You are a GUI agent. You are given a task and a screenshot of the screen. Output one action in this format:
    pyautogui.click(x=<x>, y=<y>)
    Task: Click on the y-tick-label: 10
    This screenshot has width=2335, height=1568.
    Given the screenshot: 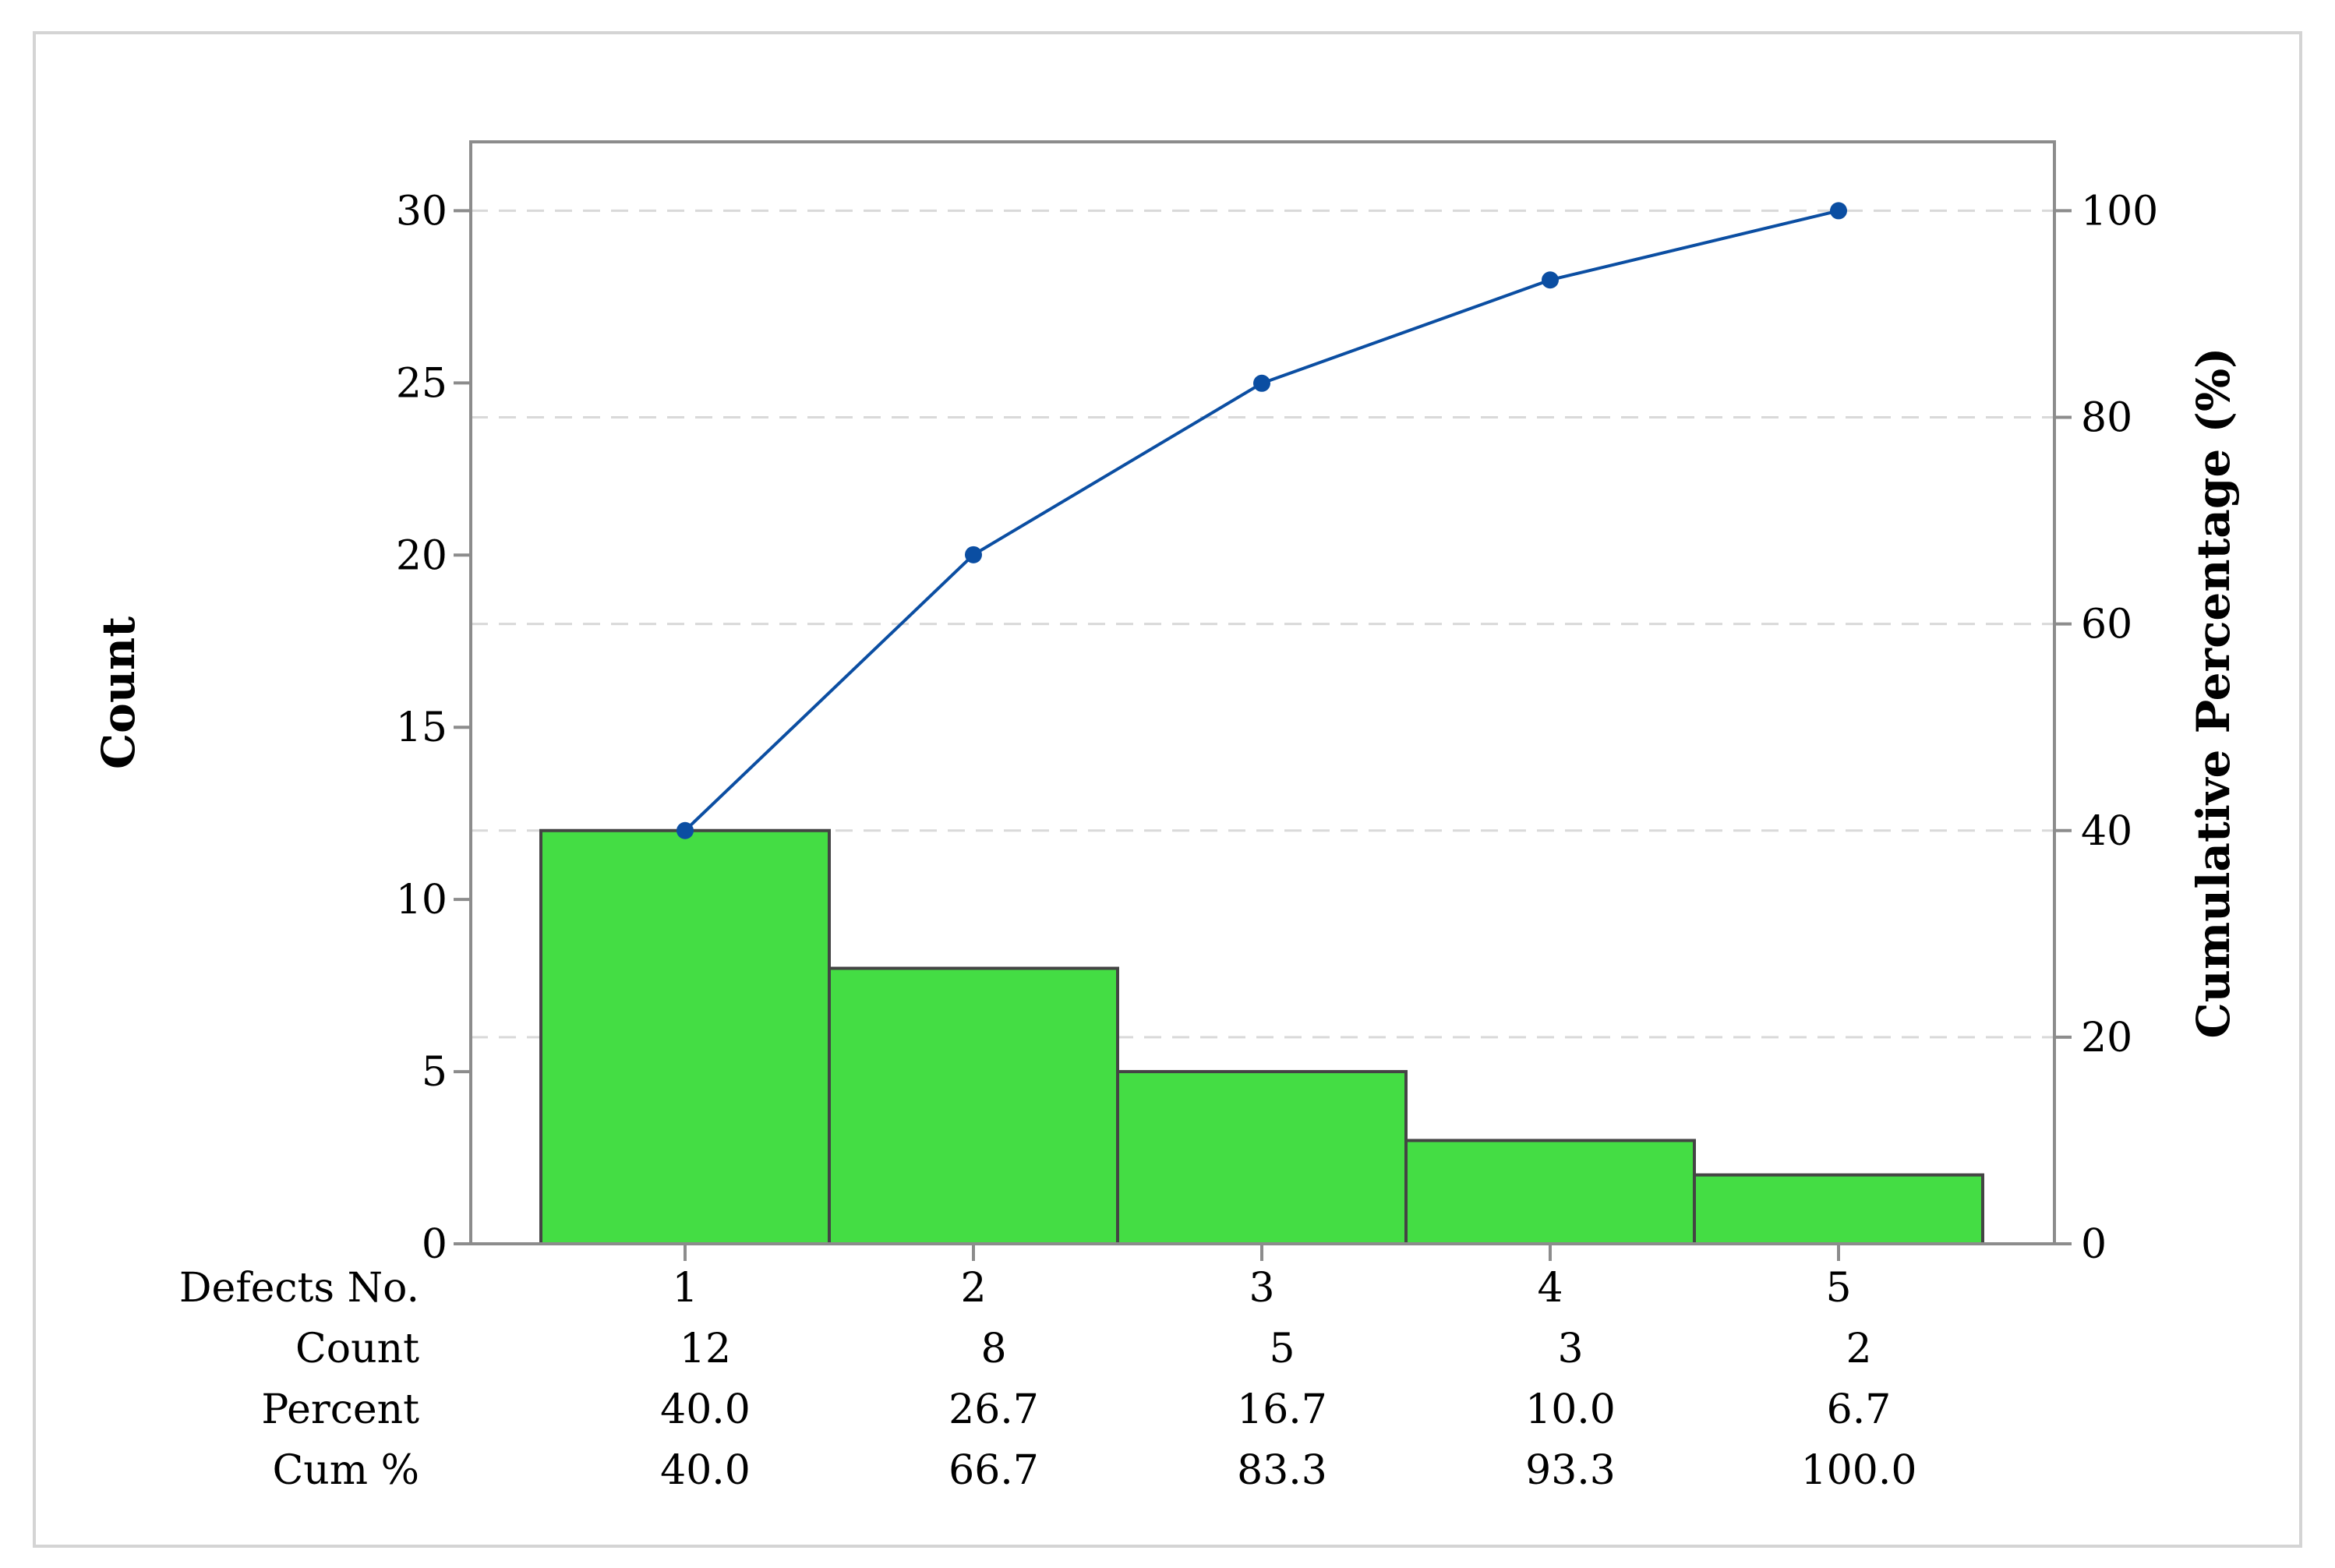 What is the action you would take?
    pyautogui.click(x=421, y=900)
    